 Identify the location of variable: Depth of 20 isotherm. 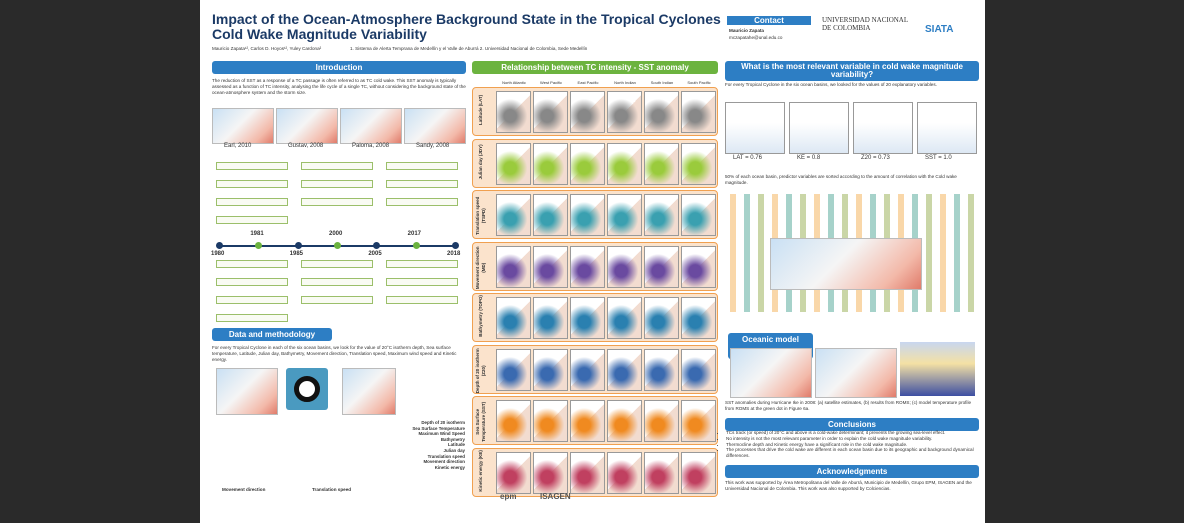
(443, 422).